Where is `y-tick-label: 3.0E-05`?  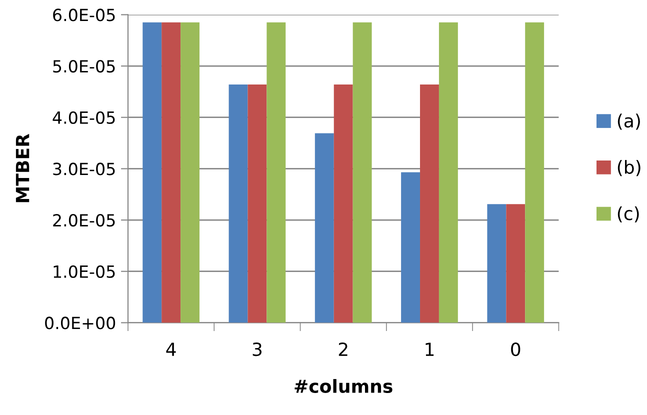 y-tick-label: 3.0E-05 is located at coordinates (84, 169).